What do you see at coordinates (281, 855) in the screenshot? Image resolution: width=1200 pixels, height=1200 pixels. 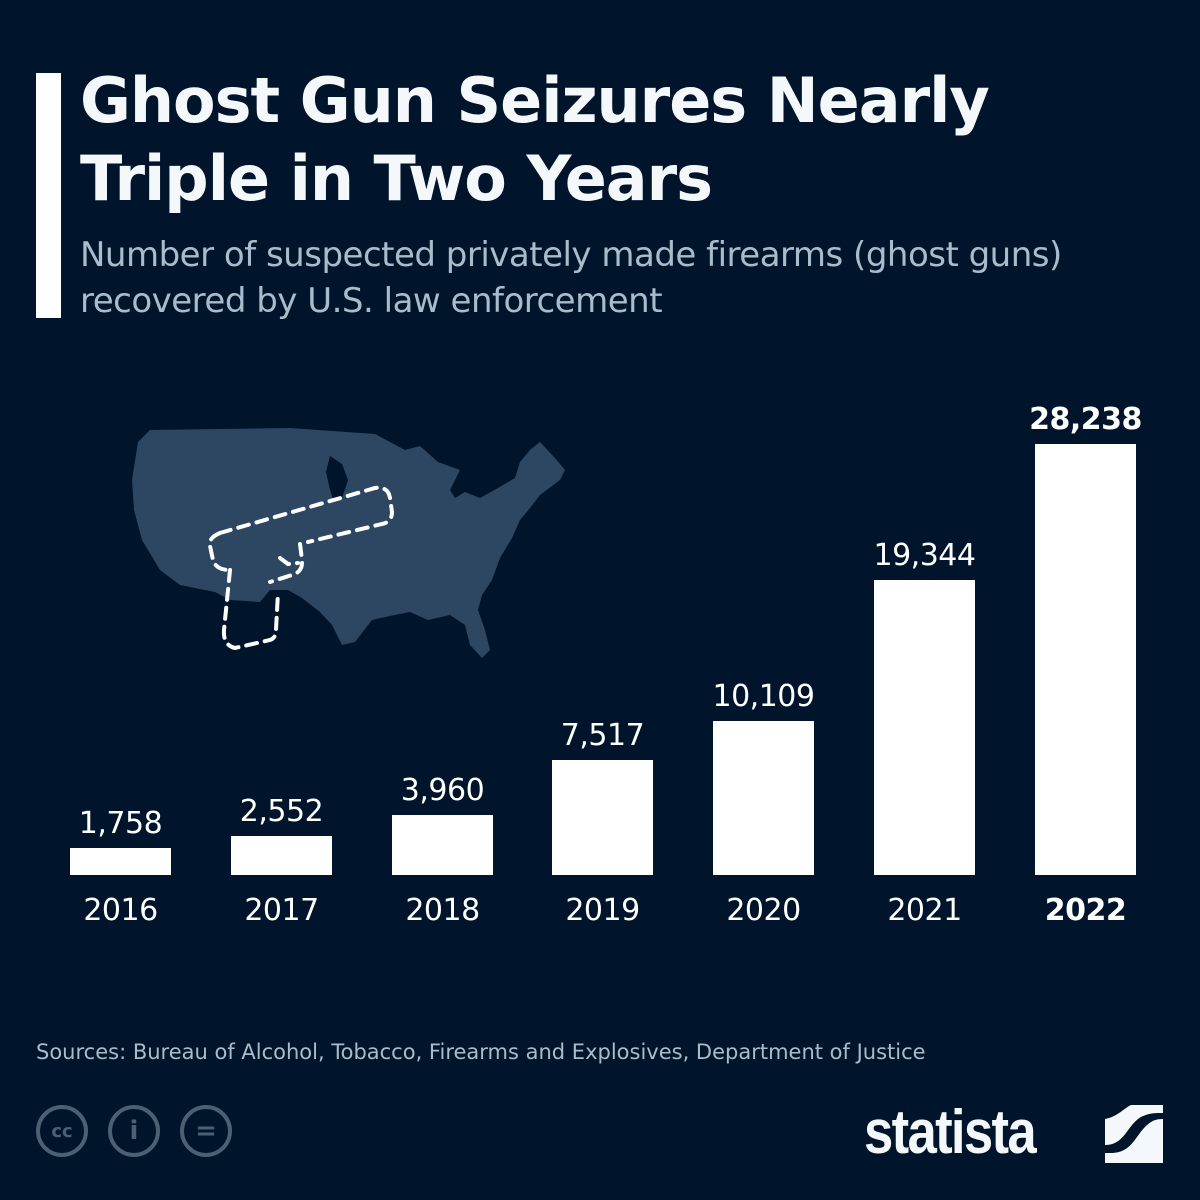 I see `bar-2017` at bounding box center [281, 855].